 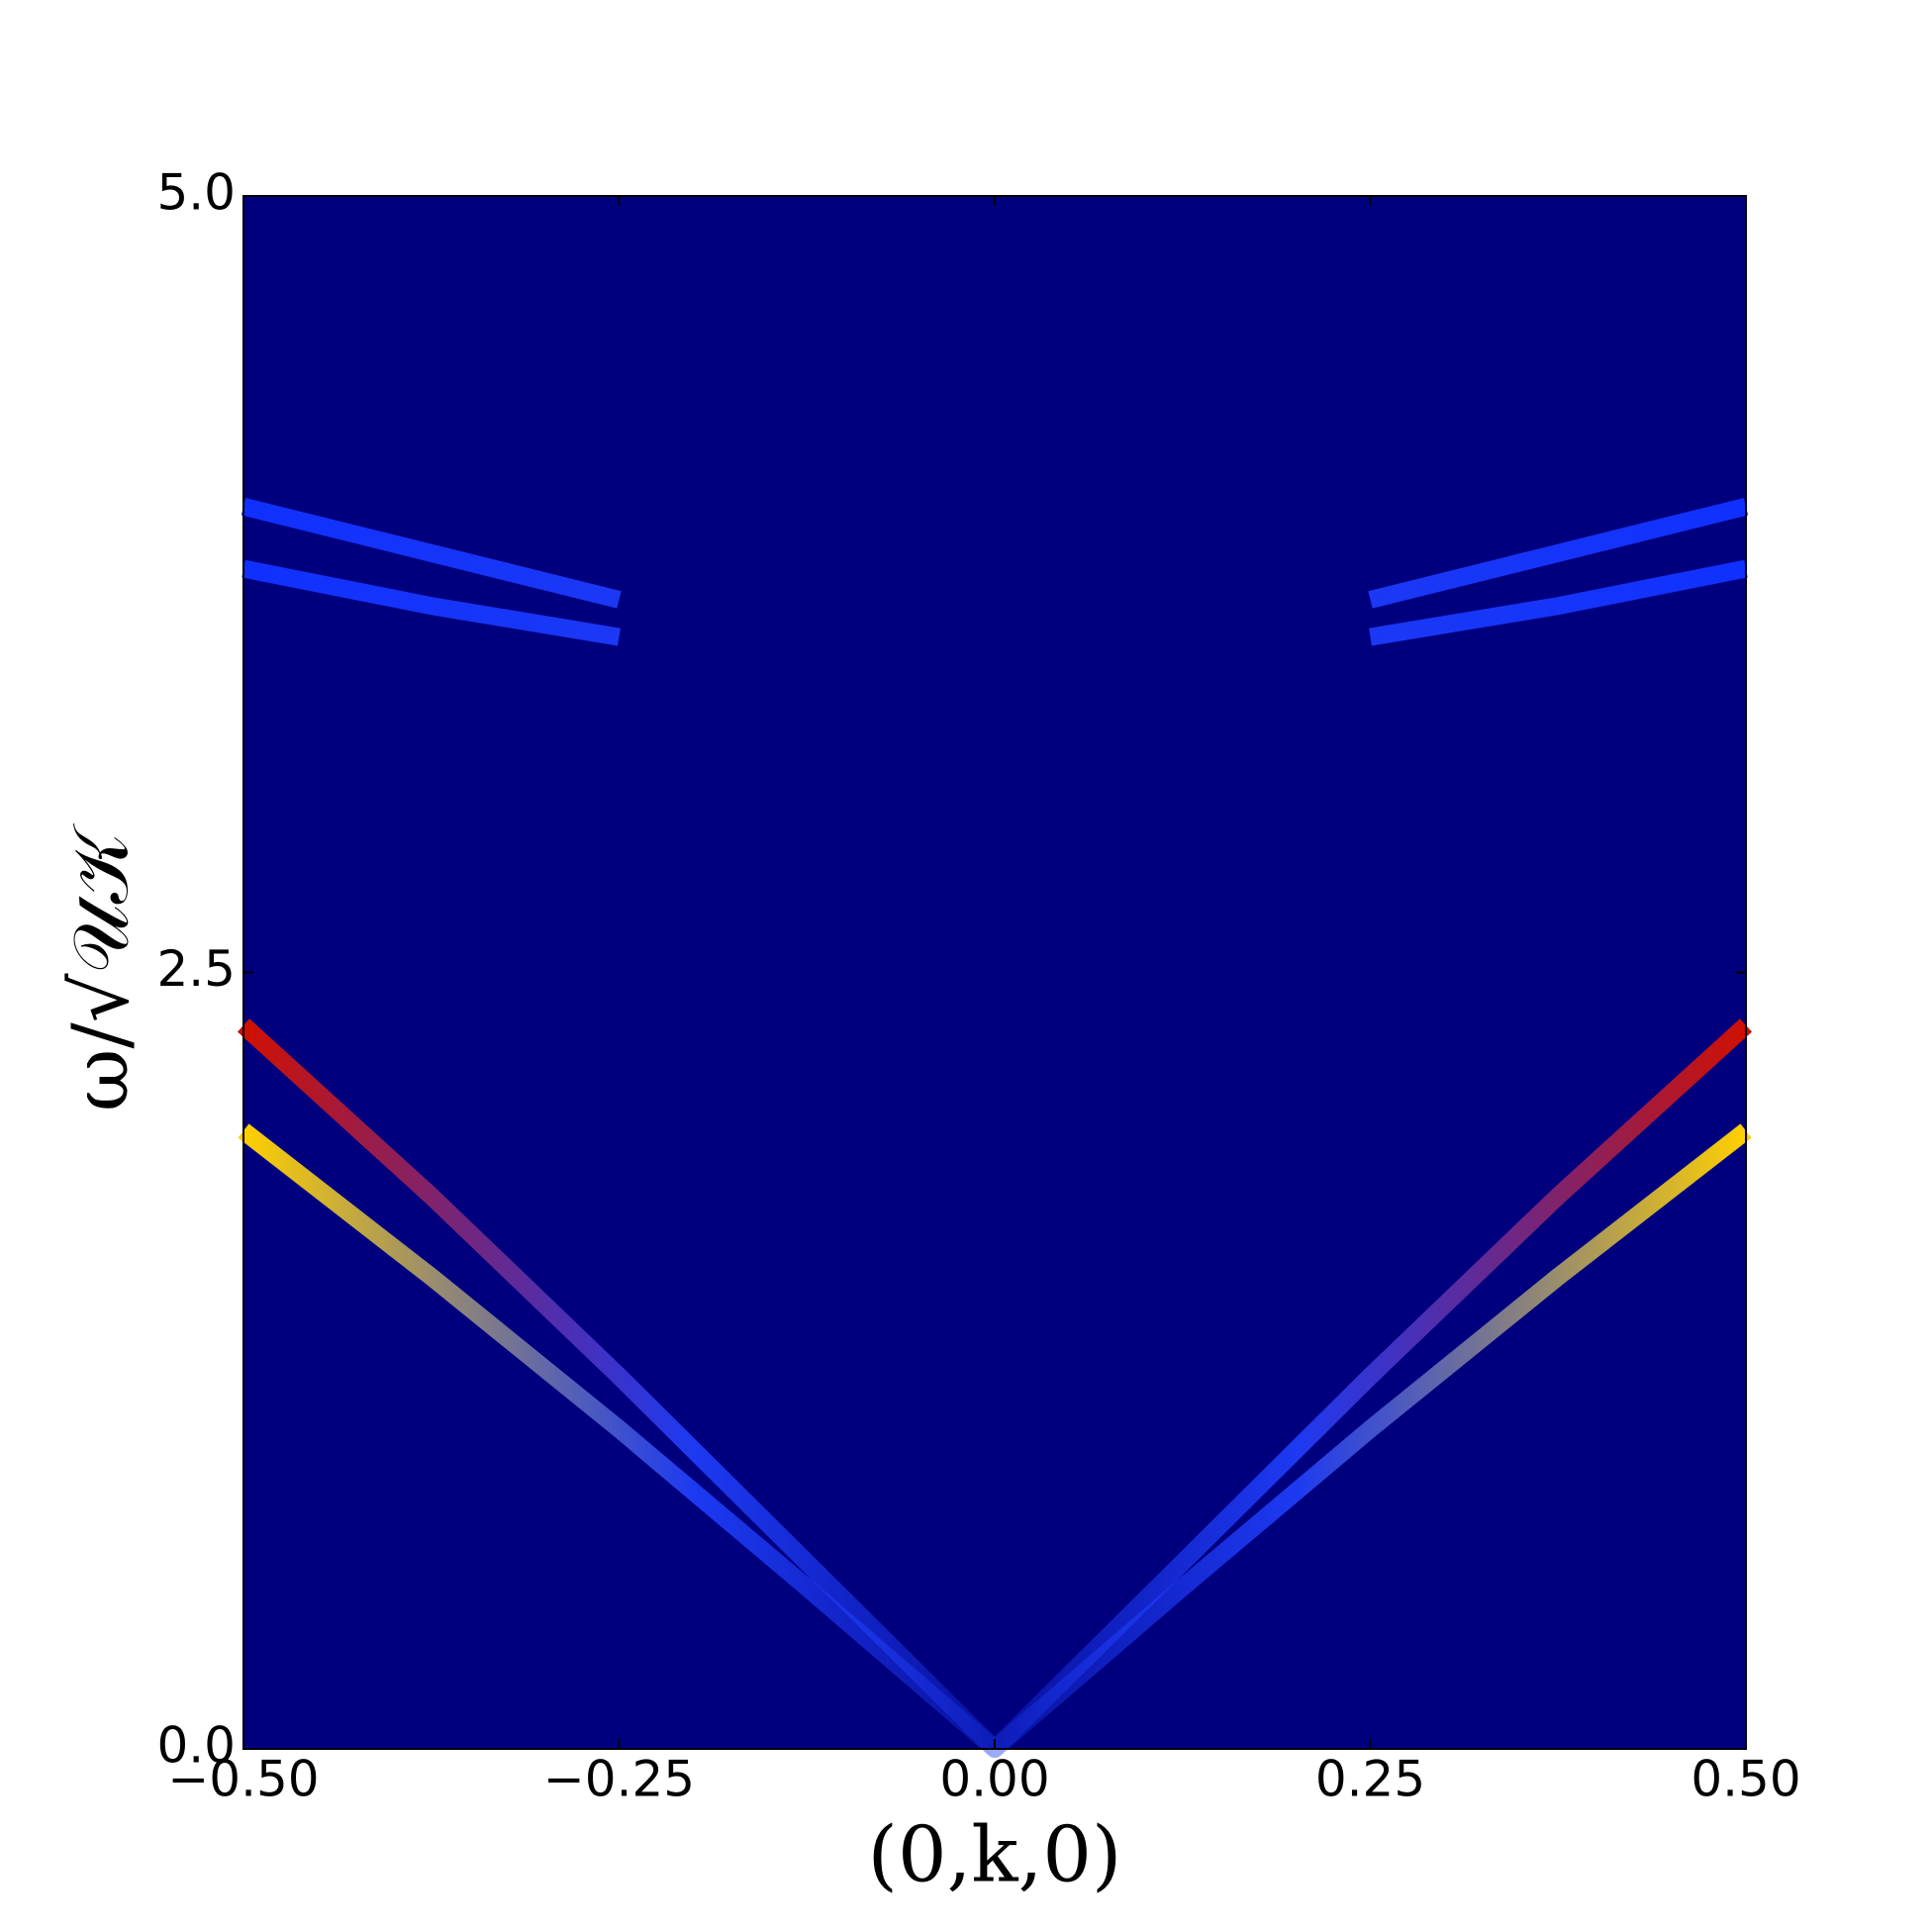 What do you see at coordinates (1370, 1779) in the screenshot?
I see `x-tick-label: 0.25` at bounding box center [1370, 1779].